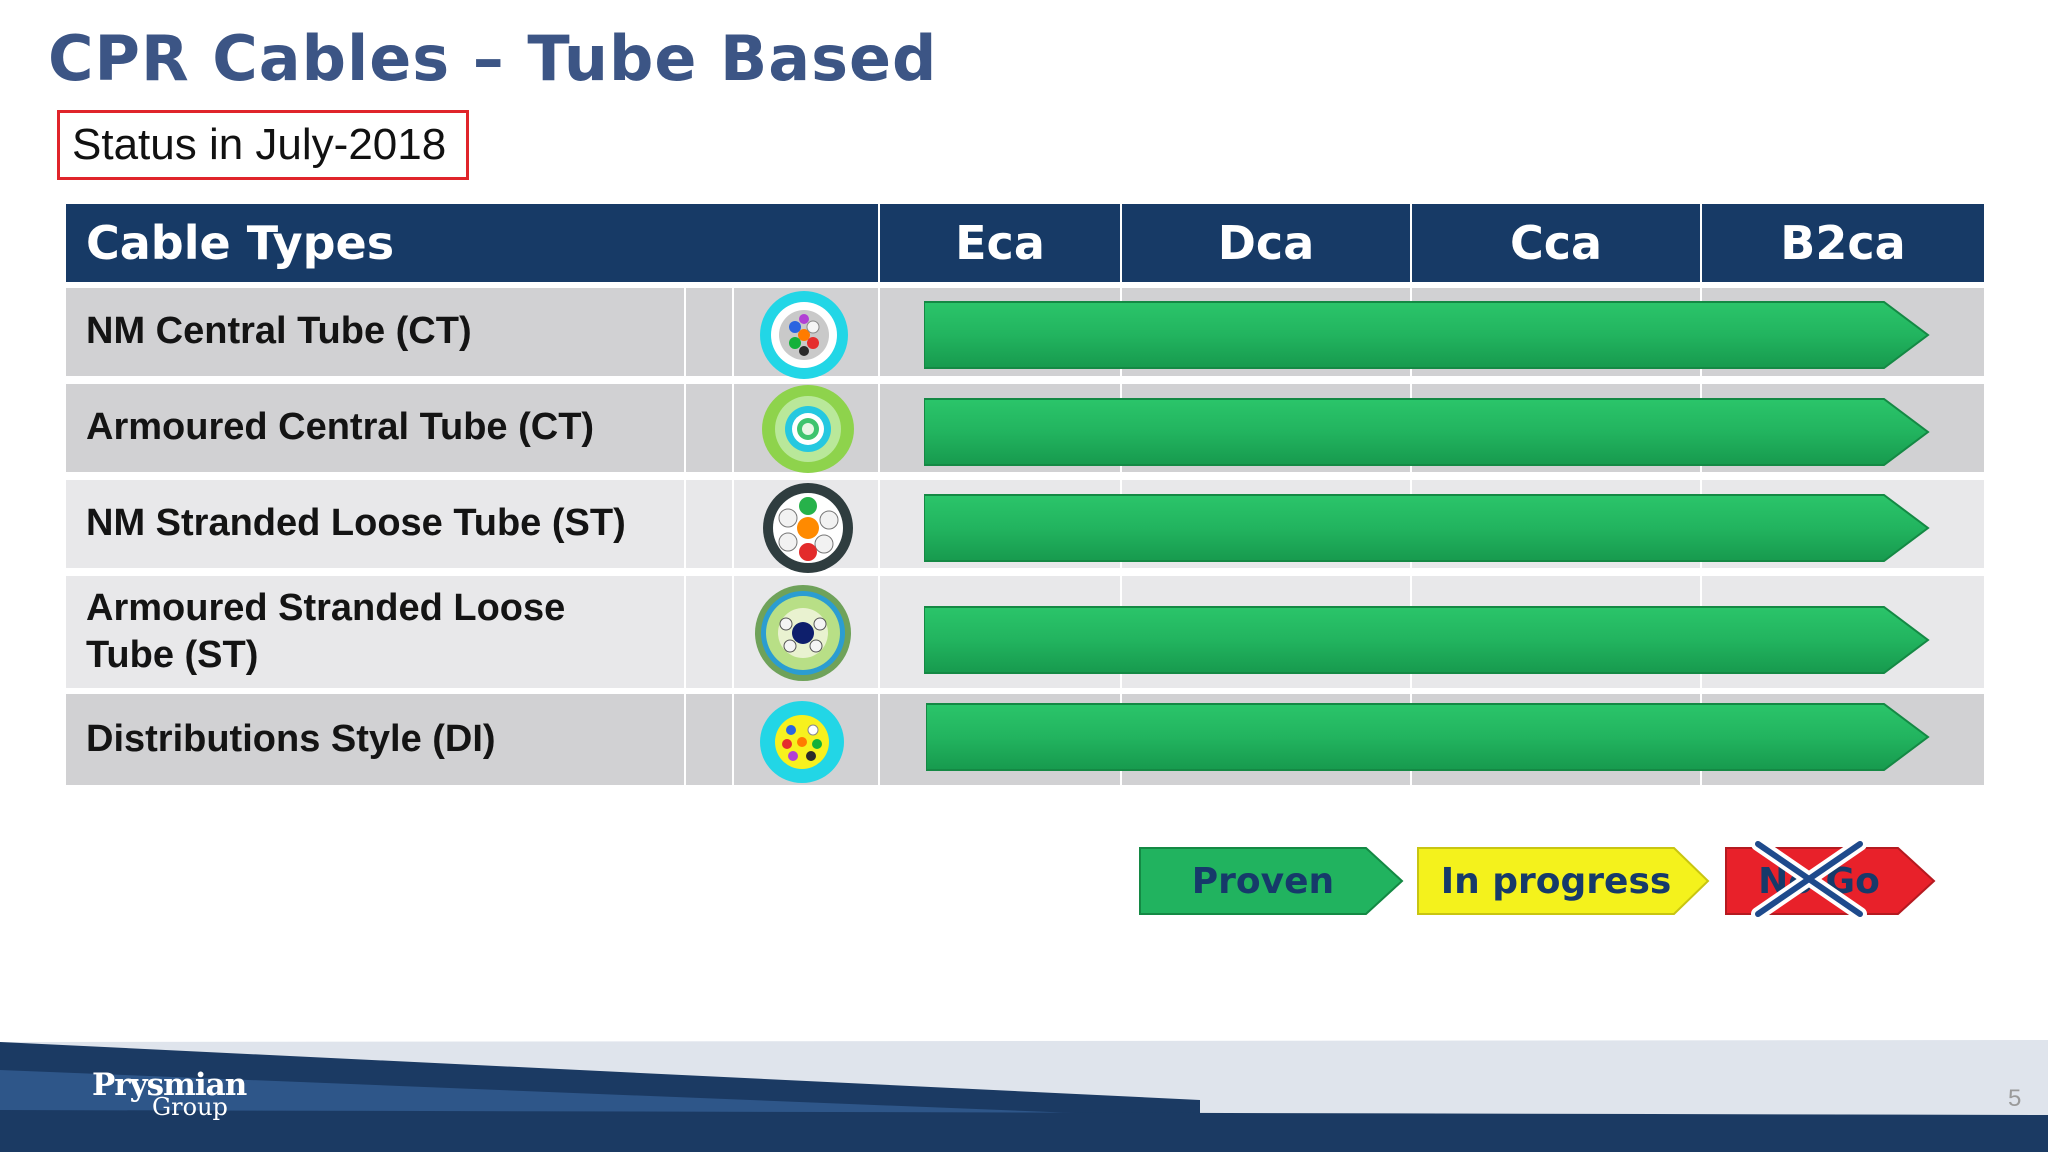 The image size is (2048, 1152). I want to click on row-label-nm-central-tube: NM Central Tube (CT), so click(279, 331).